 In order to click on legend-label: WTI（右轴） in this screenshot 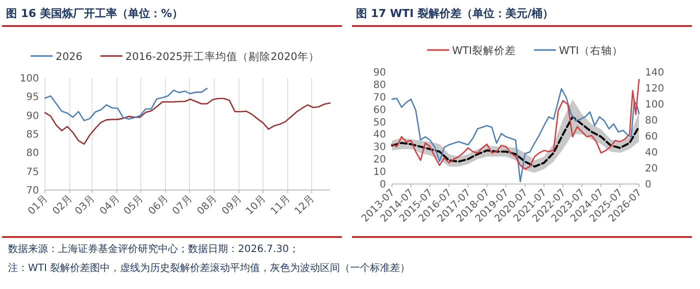, I will do `click(591, 50)`.